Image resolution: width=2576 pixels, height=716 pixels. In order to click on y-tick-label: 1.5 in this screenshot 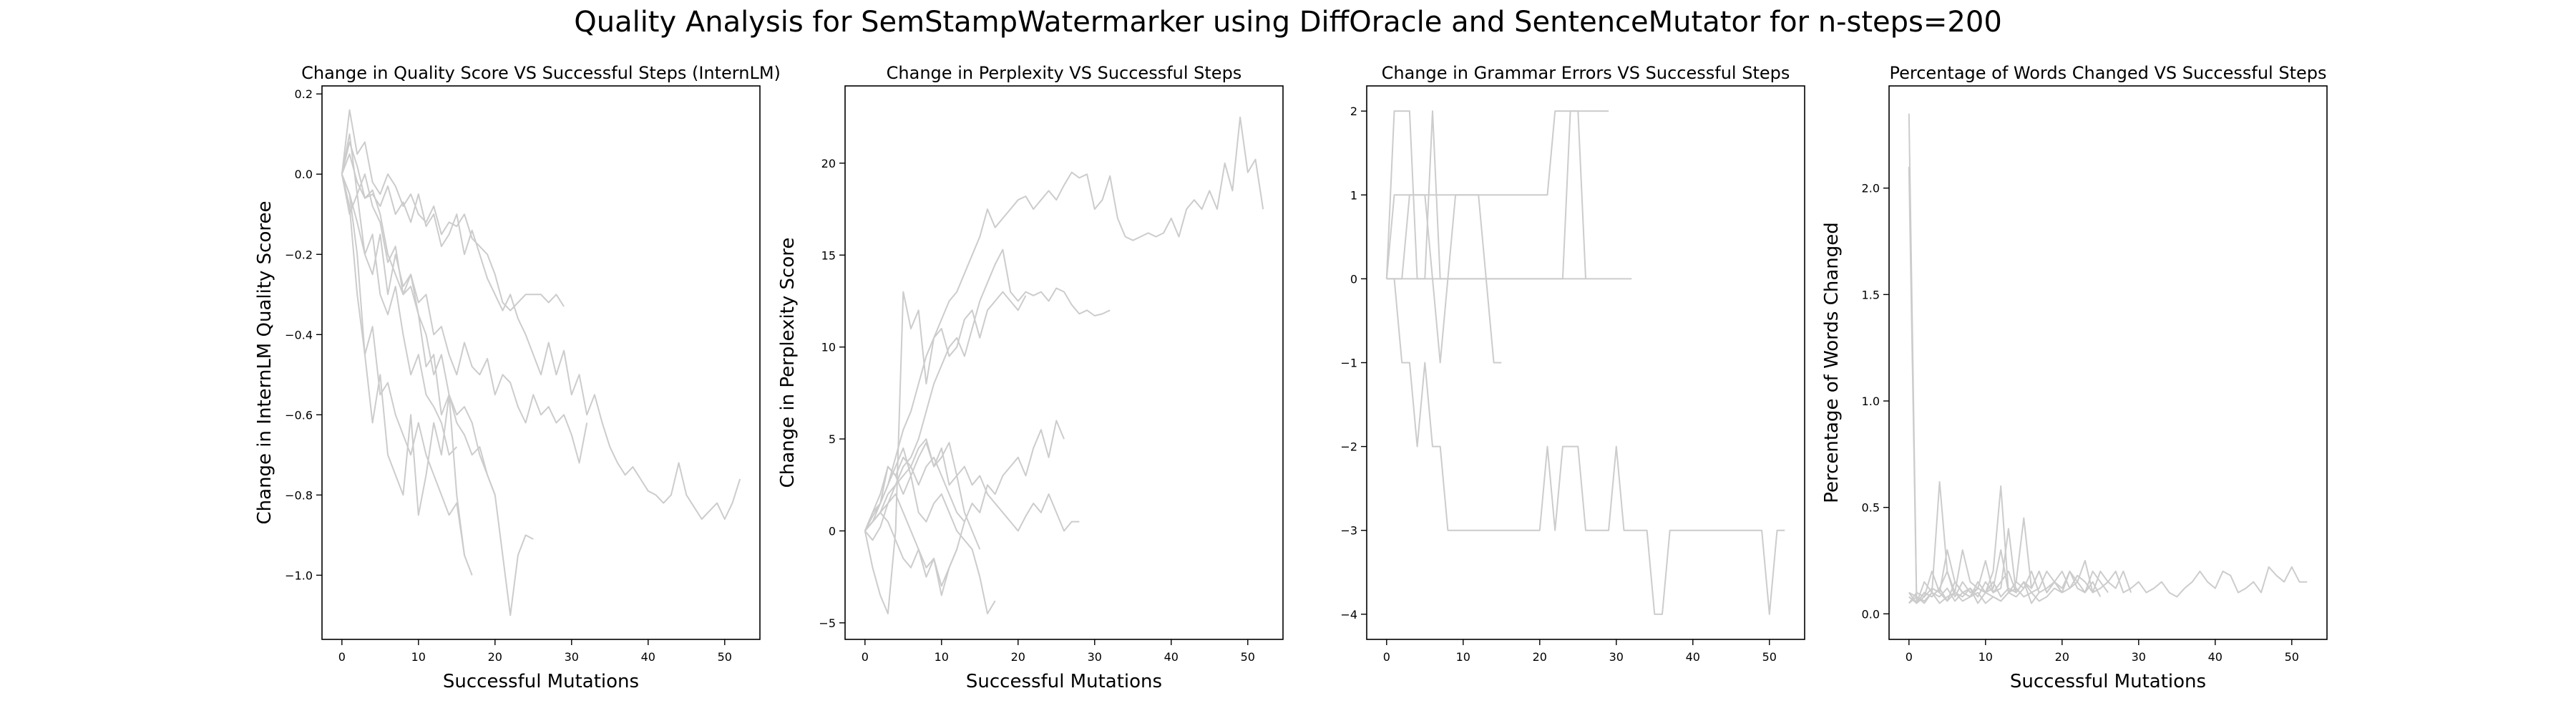, I will do `click(1871, 294)`.